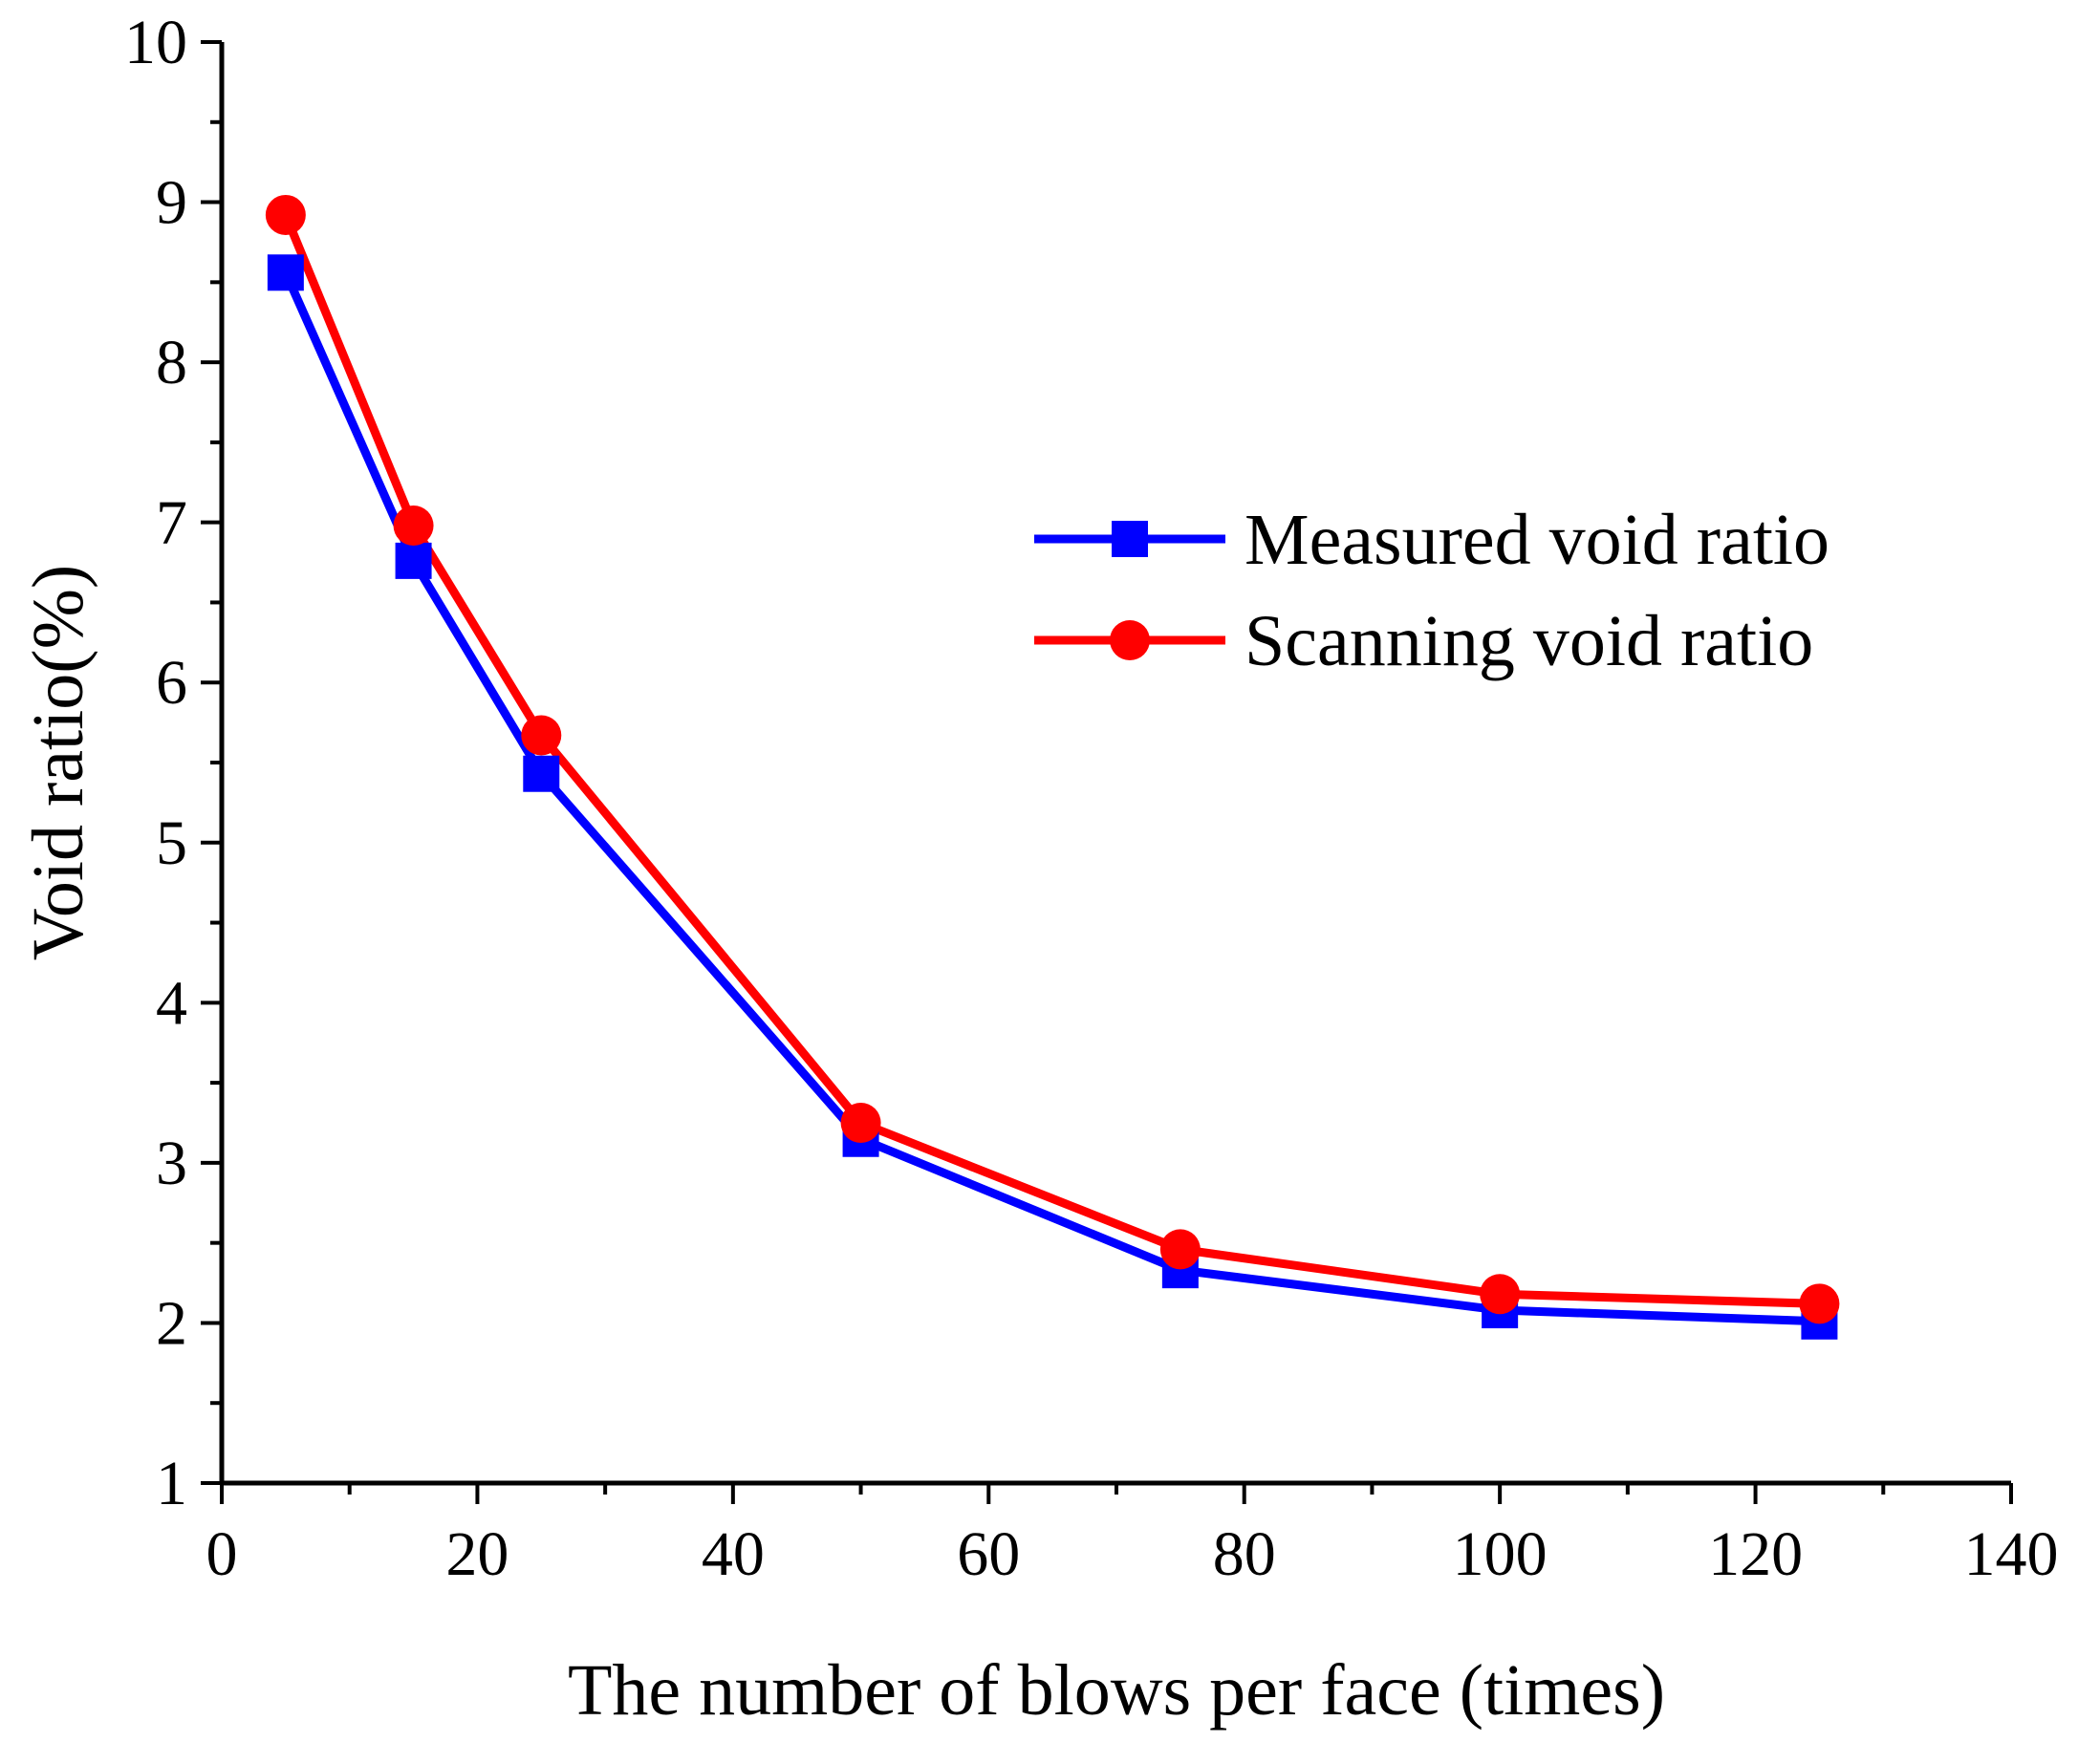 This screenshot has width=2078, height=1764. What do you see at coordinates (1501, 1554) in the screenshot?
I see `x-tick-label: 100` at bounding box center [1501, 1554].